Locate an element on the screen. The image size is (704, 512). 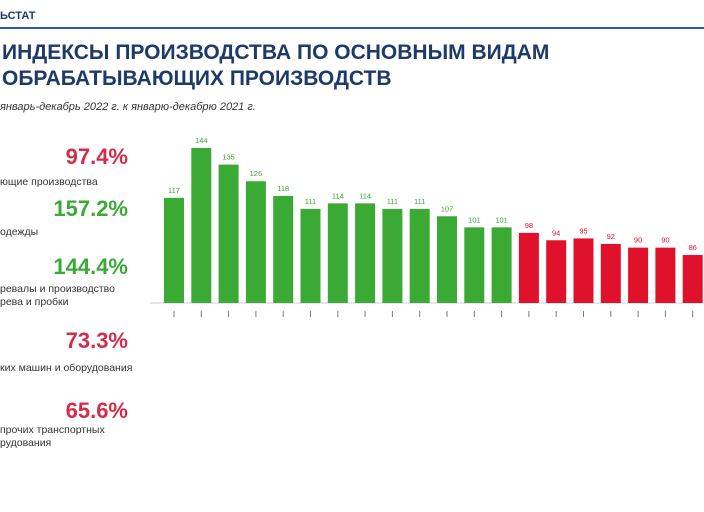
kpi-label: прочих транспортных is located at coordinates (52, 430).